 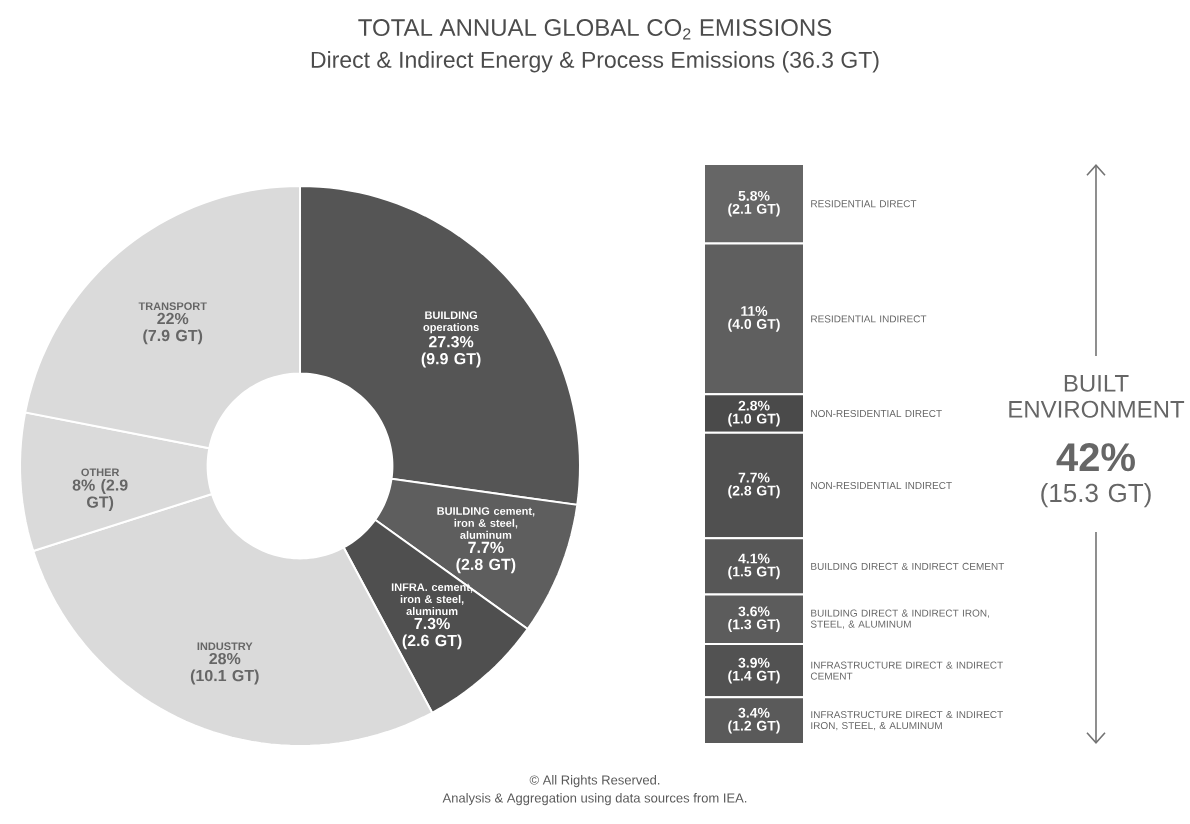 What do you see at coordinates (224, 668) in the screenshot?
I see `data-label: 28% (10.1 GT)` at bounding box center [224, 668].